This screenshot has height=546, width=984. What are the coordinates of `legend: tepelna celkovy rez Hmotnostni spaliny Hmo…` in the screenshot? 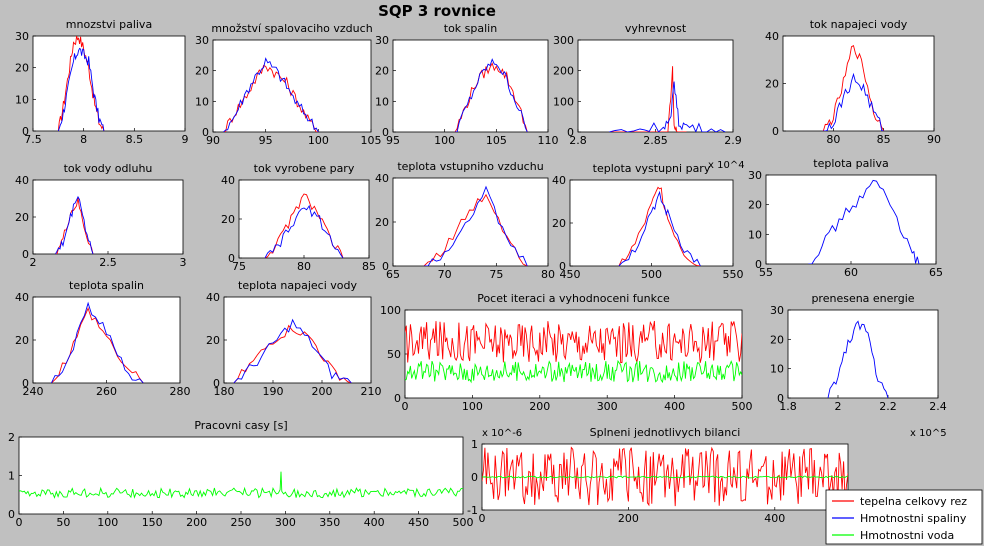 It's located at (904, 517).